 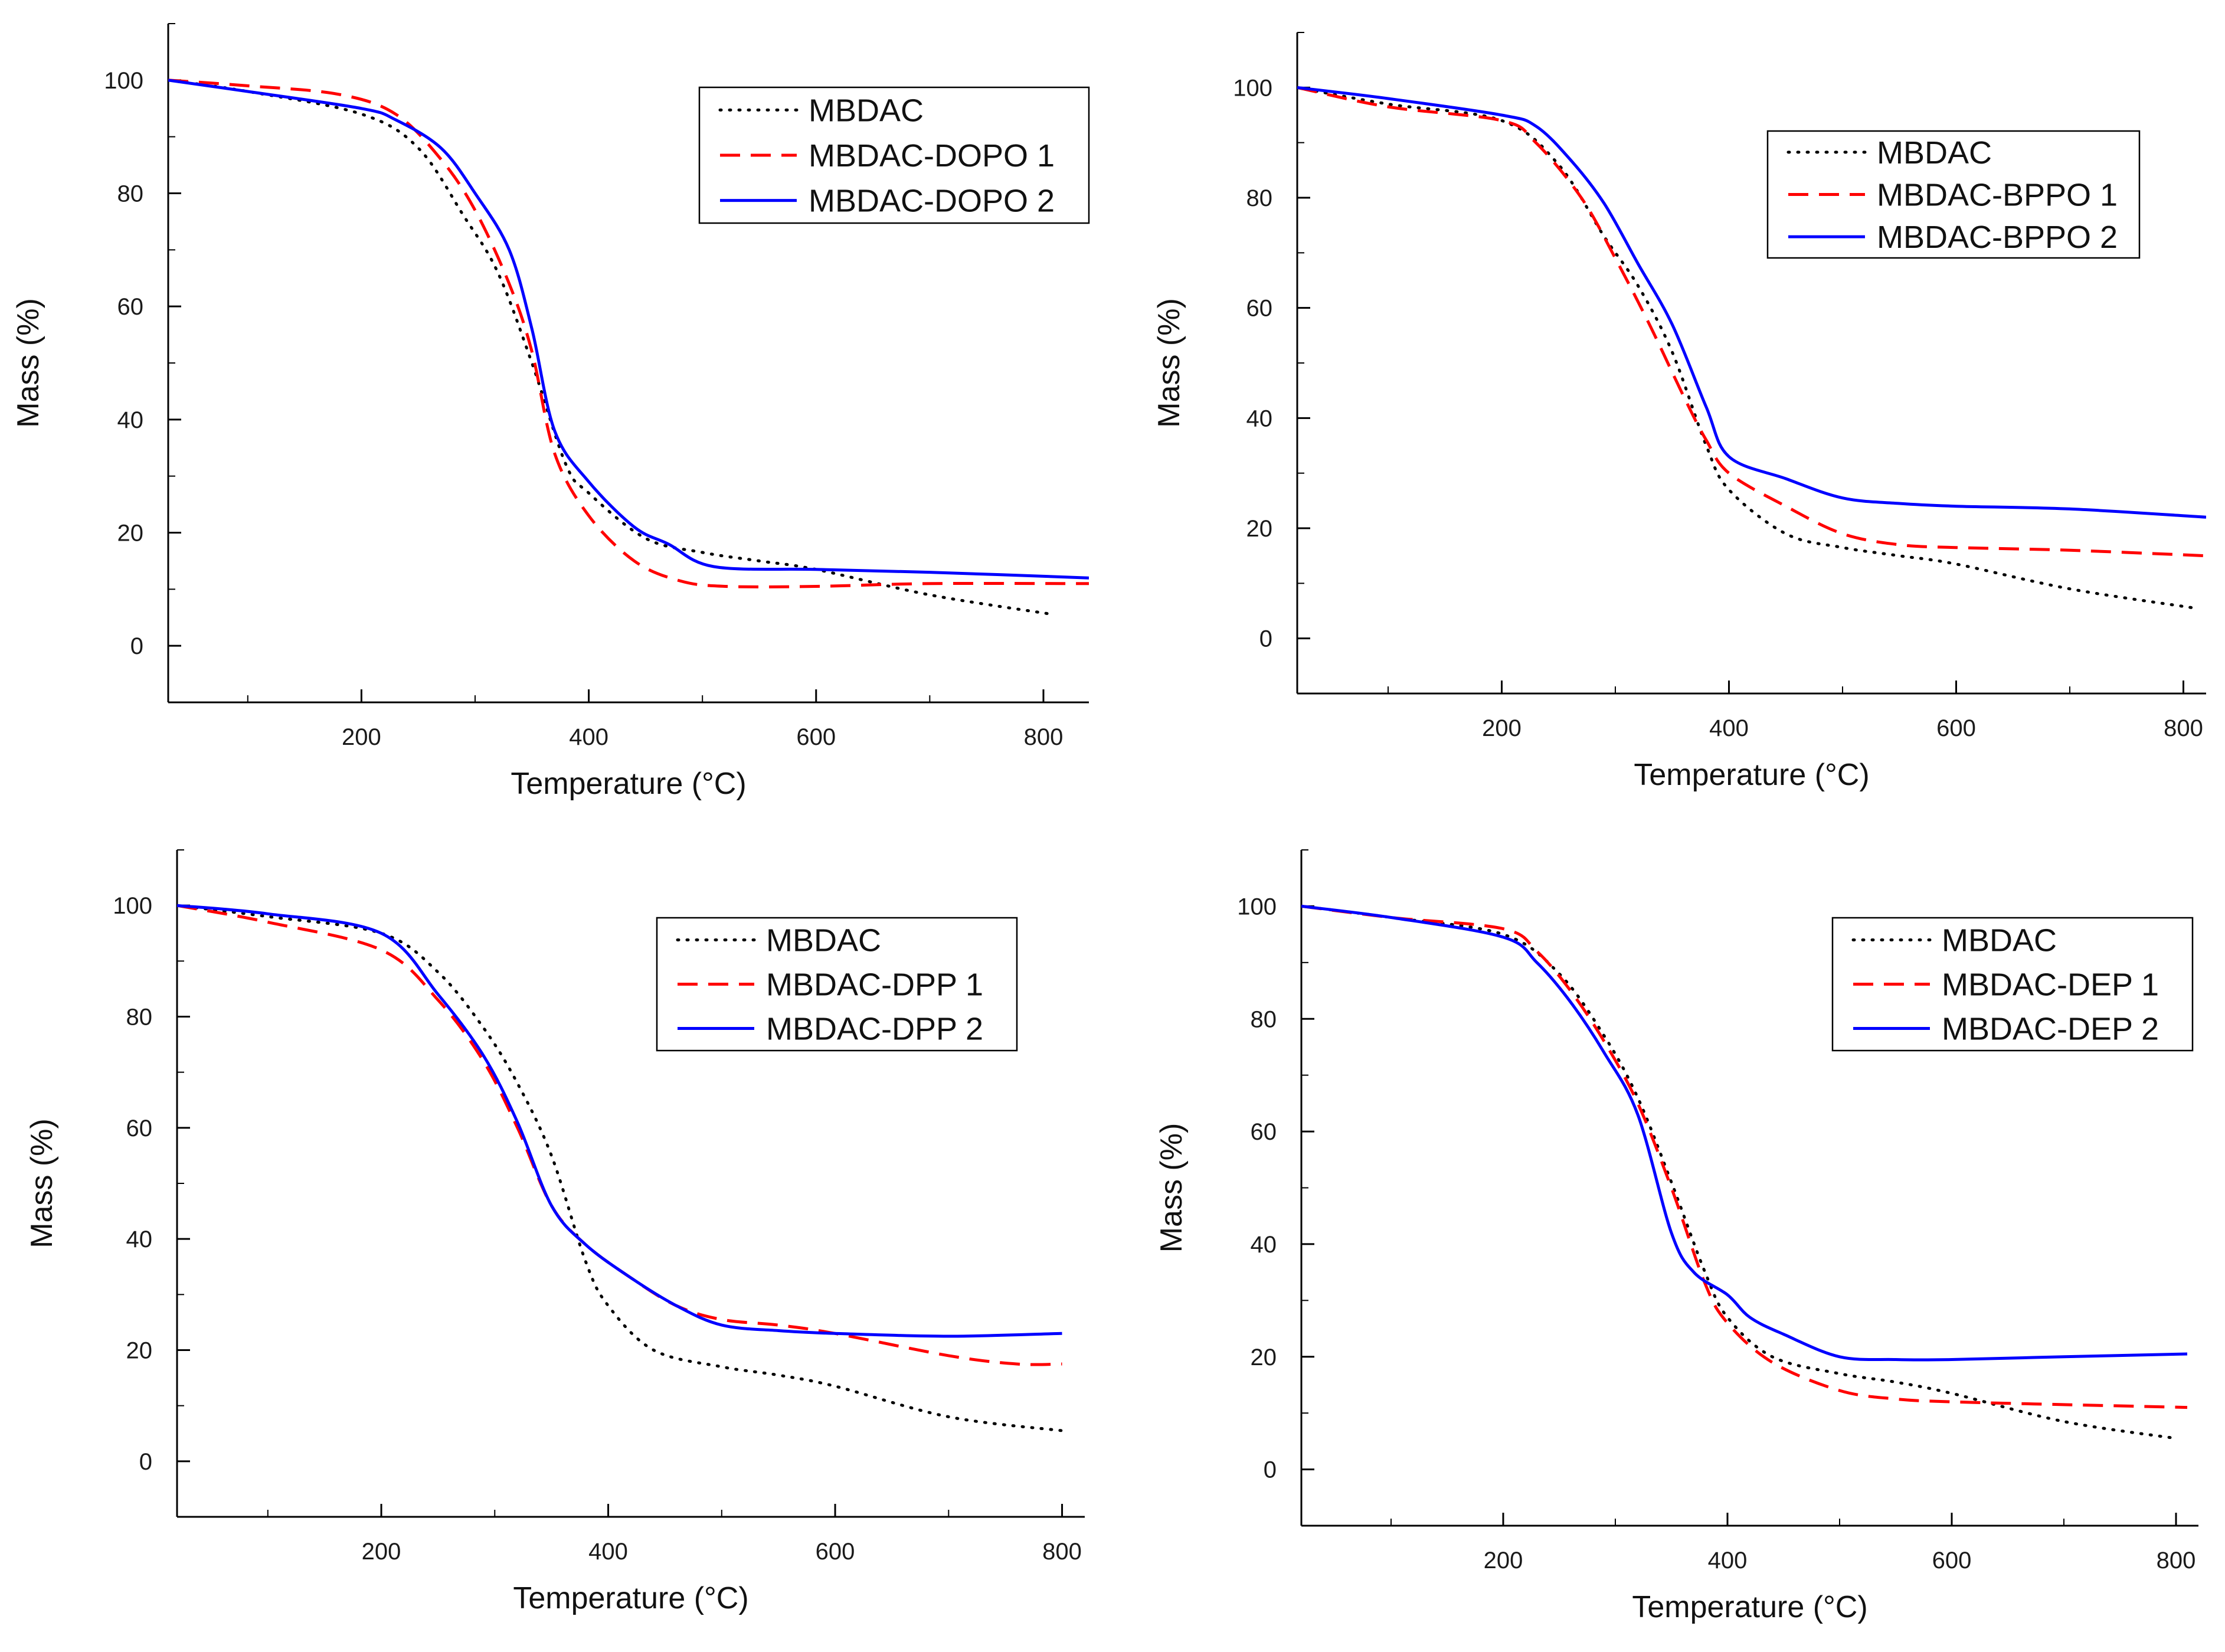 I want to click on series-line-mbdac, so click(x=1739, y=1172).